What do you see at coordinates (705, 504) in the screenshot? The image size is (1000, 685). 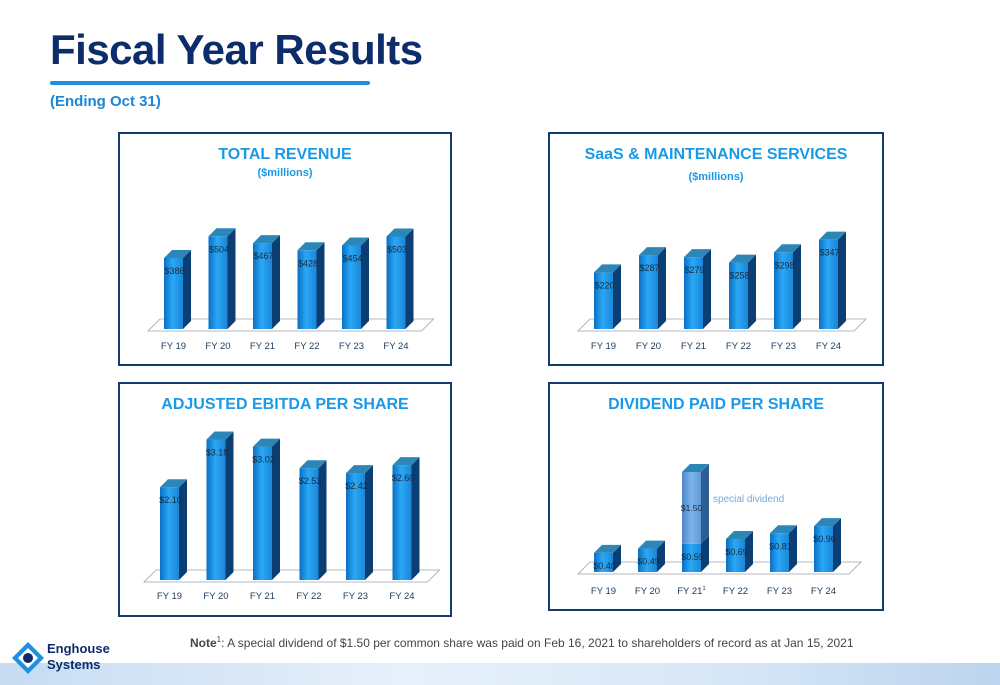 I see `special-bar-side` at bounding box center [705, 504].